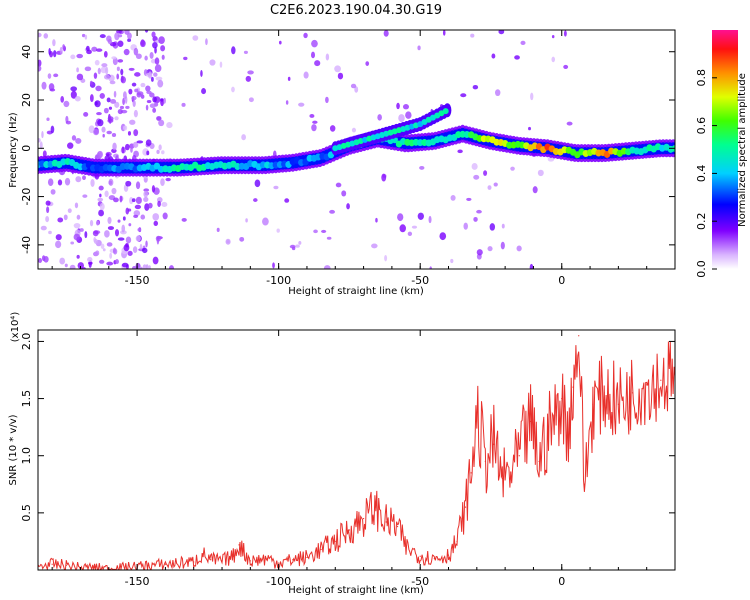 The width and height of the screenshot is (750, 600). What do you see at coordinates (356, 590) in the screenshot?
I see `snr-x-label: Height of straight line (km)` at bounding box center [356, 590].